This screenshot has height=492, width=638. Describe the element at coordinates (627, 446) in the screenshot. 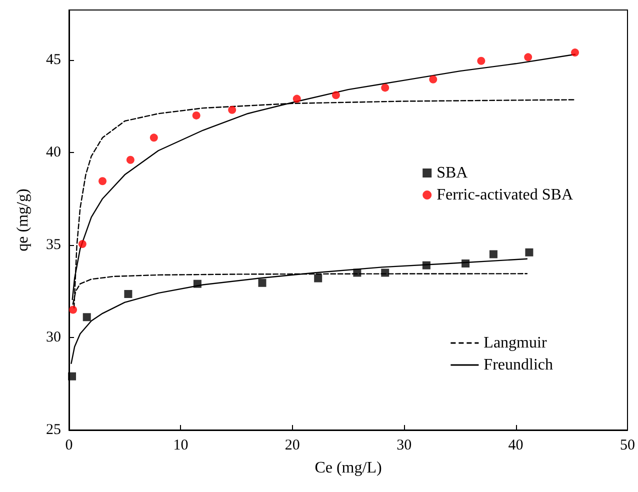

I see `x-tick-label: 50` at that location.